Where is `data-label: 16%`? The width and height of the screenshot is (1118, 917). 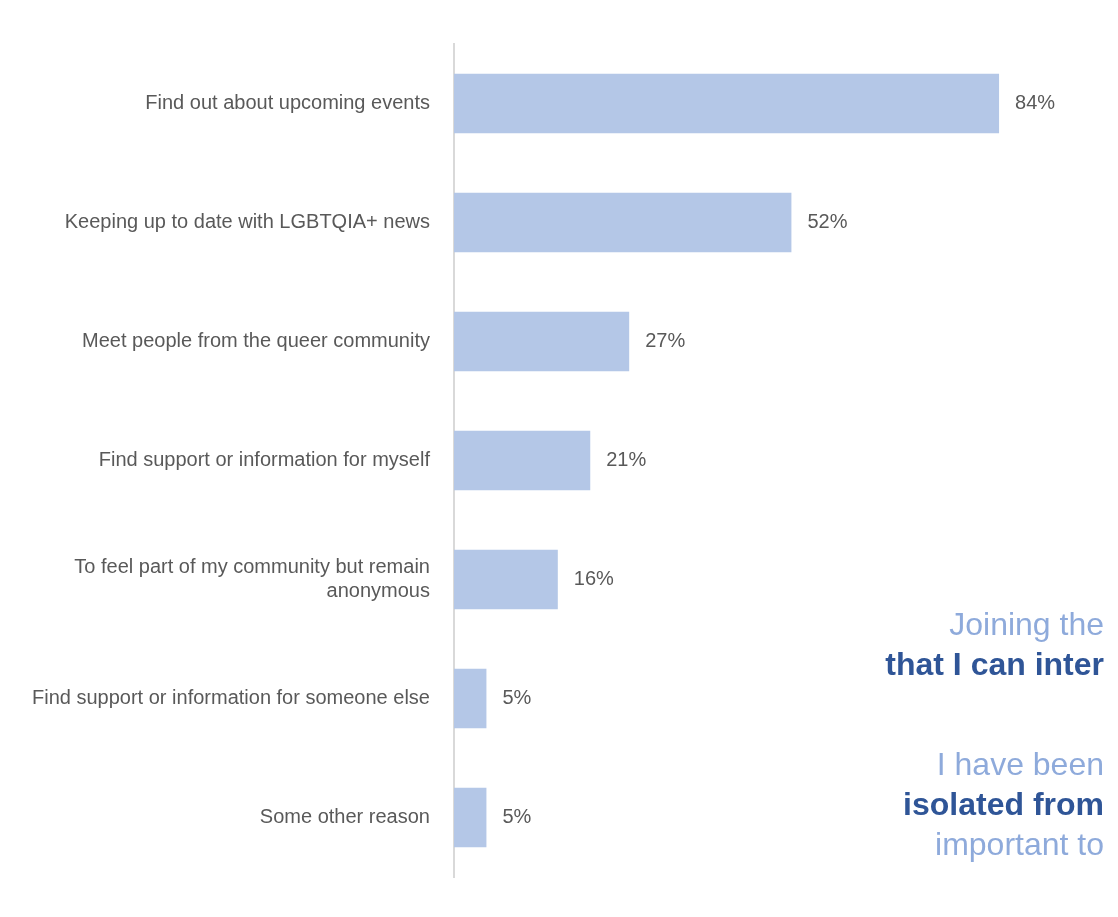 data-label: 16% is located at coordinates (594, 578).